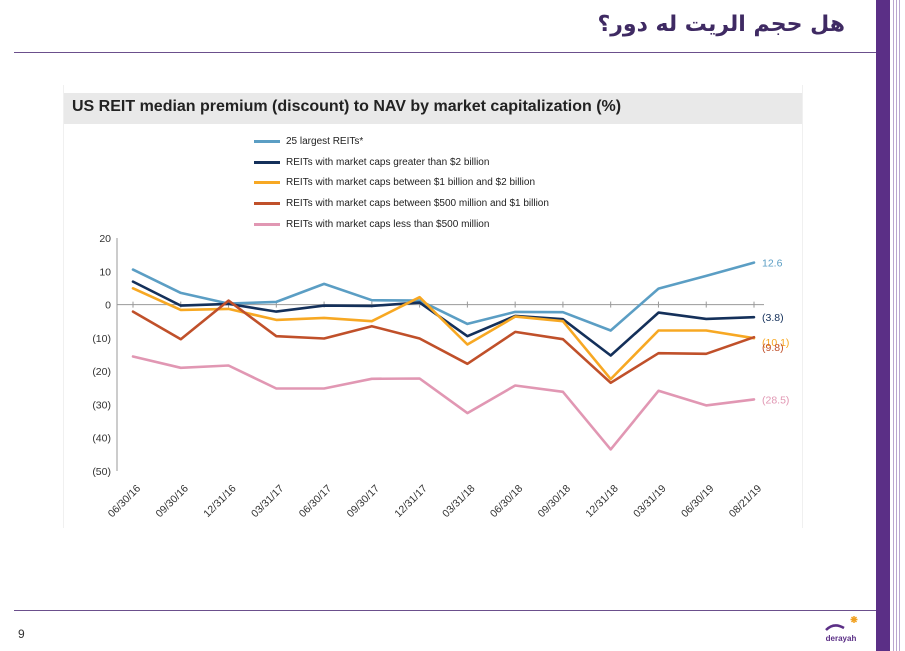 The height and width of the screenshot is (651, 905). What do you see at coordinates (105, 239) in the screenshot?
I see `y-tick-label: 20` at bounding box center [105, 239].